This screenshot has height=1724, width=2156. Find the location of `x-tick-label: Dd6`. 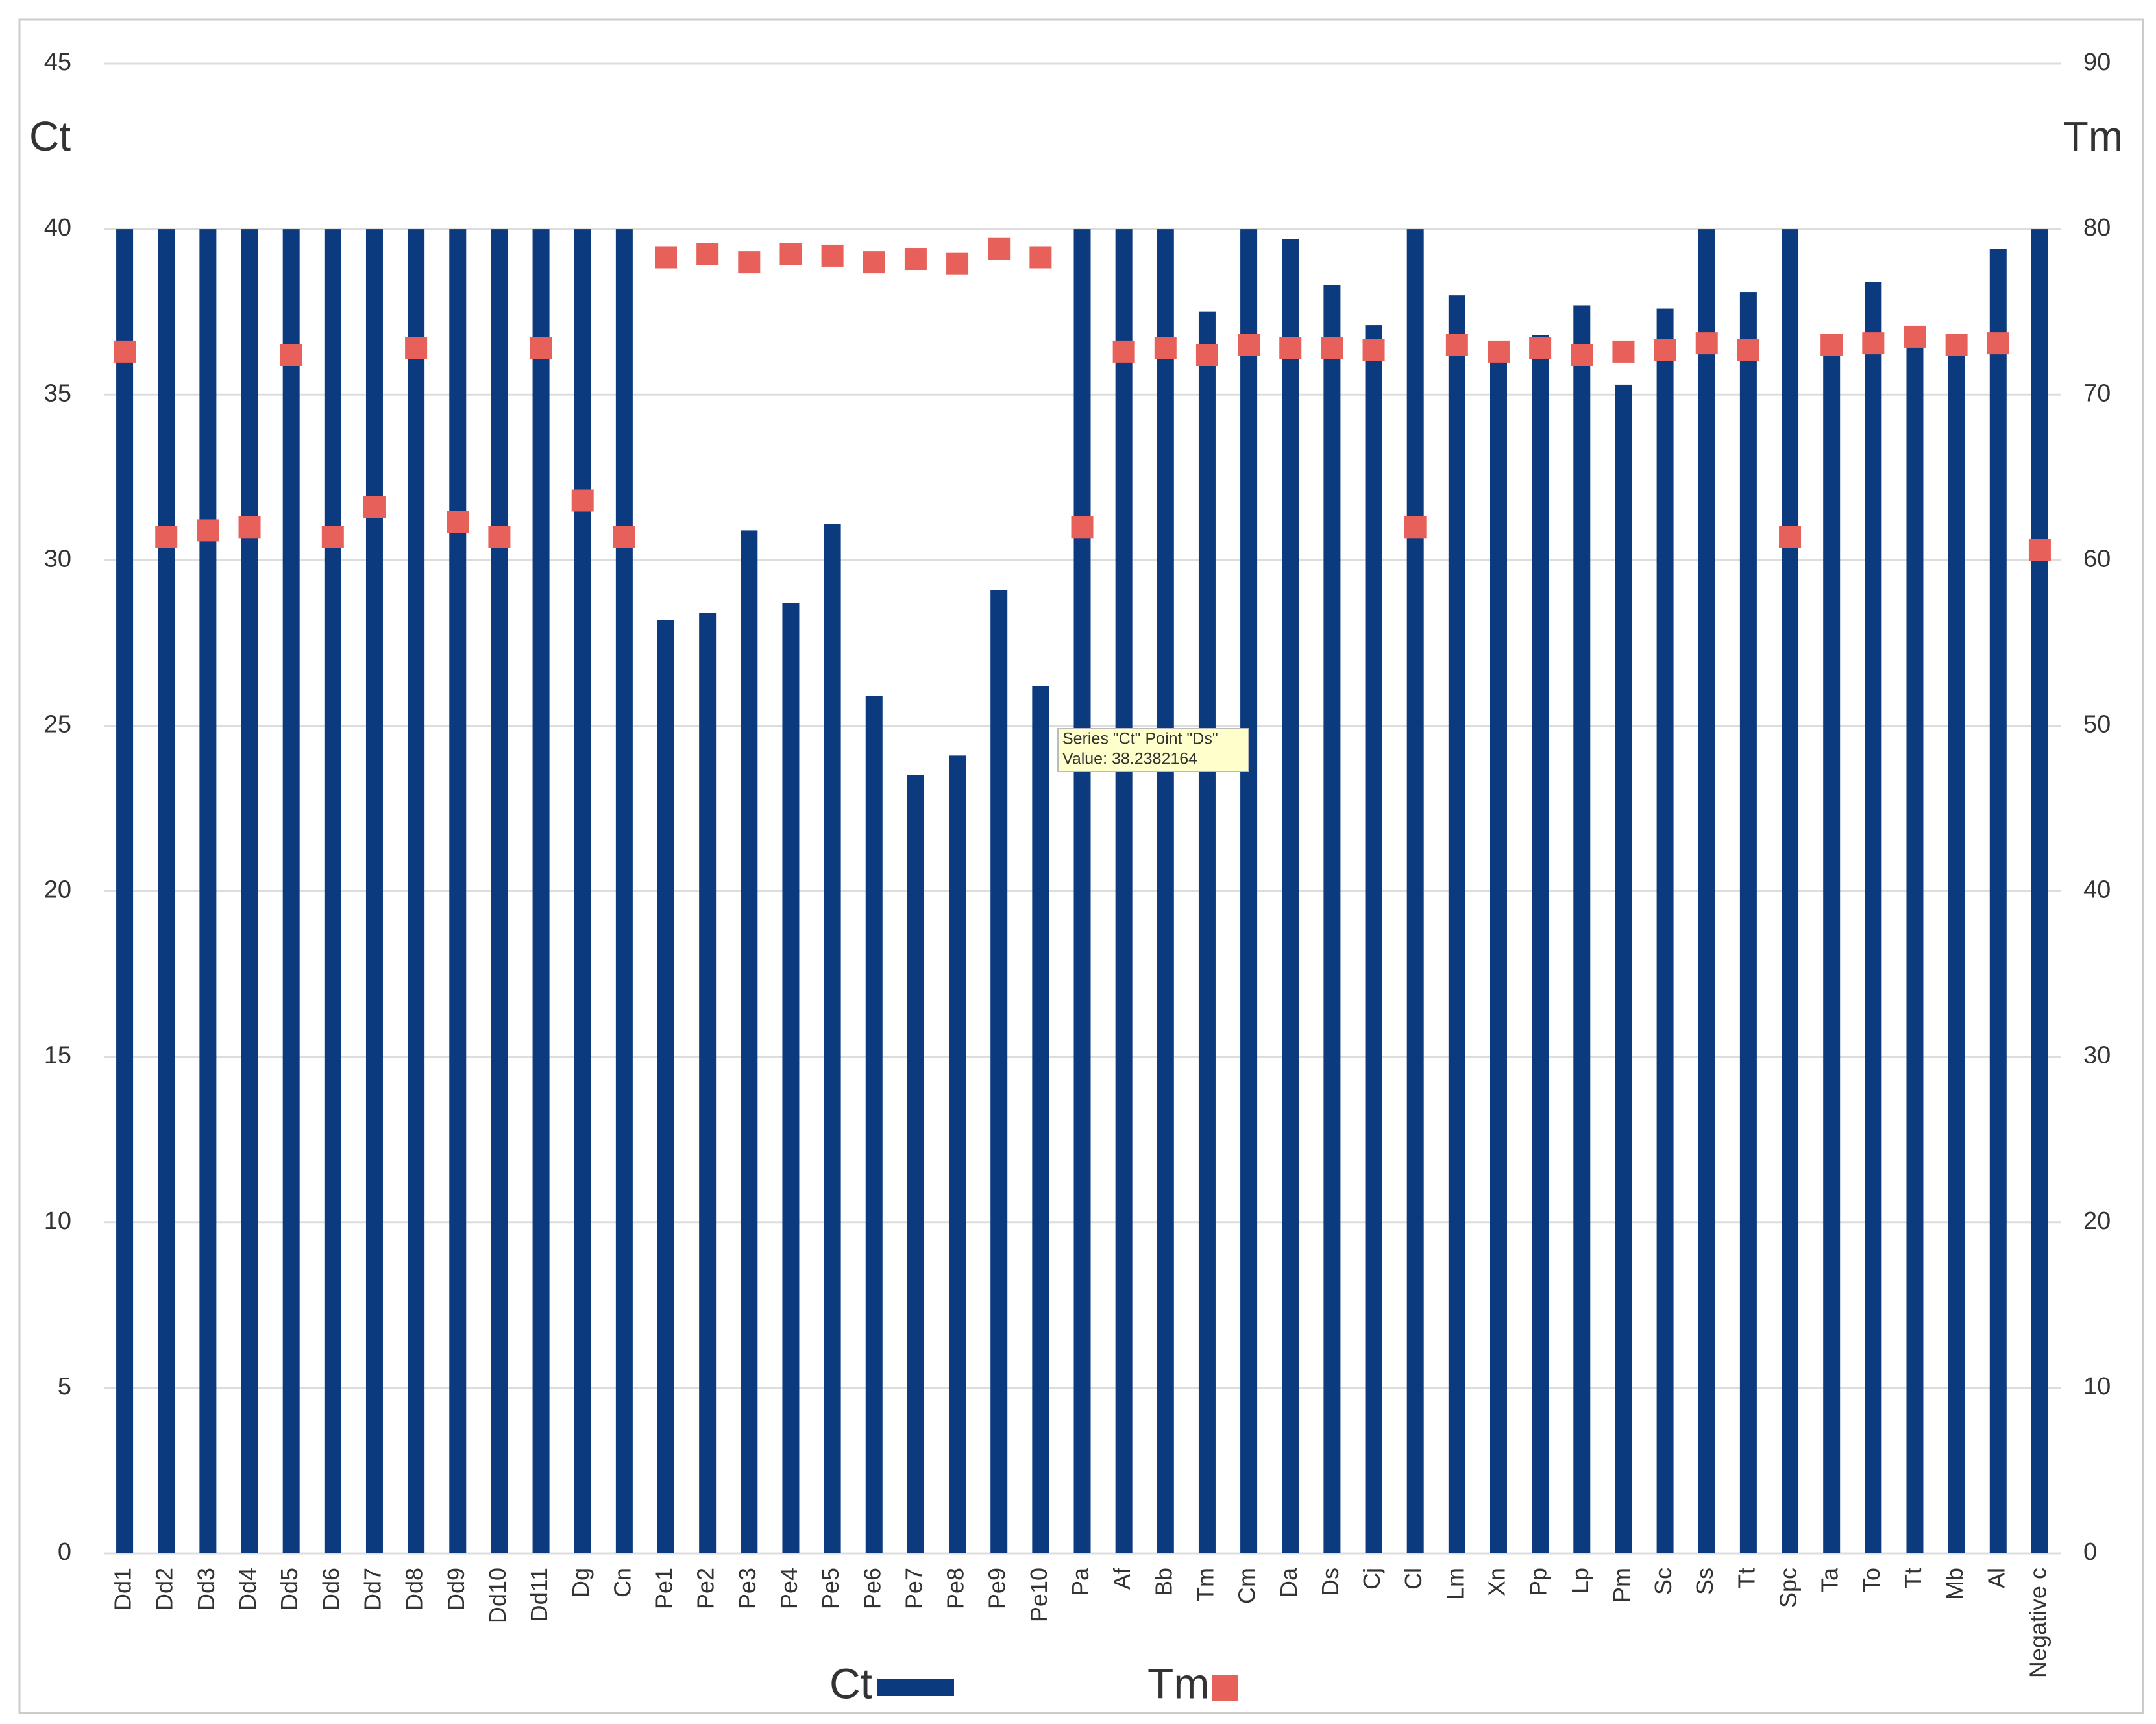

x-tick-label: Dd6 is located at coordinates (330, 1589).